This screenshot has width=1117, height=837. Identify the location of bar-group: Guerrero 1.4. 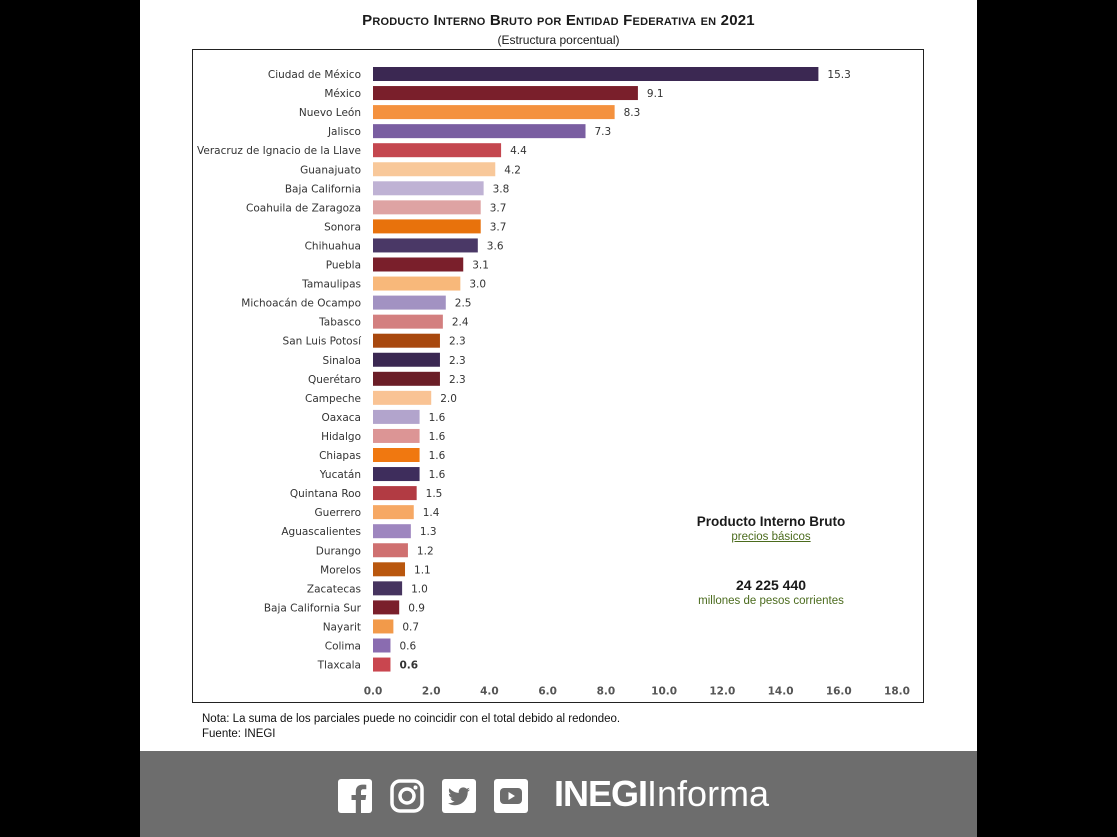
(377, 512).